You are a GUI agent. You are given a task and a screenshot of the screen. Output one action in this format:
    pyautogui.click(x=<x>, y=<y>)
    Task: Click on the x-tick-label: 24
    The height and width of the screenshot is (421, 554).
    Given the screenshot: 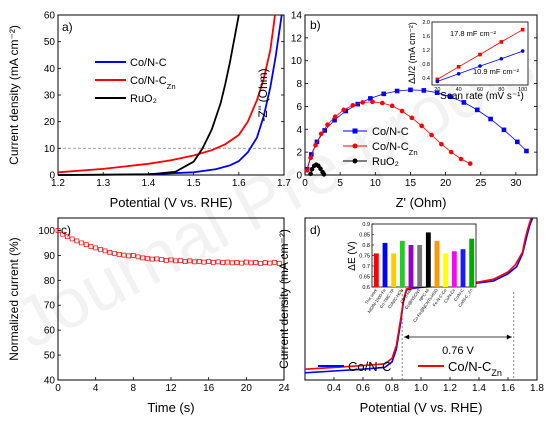 What is the action you would take?
    pyautogui.click(x=284, y=388)
    